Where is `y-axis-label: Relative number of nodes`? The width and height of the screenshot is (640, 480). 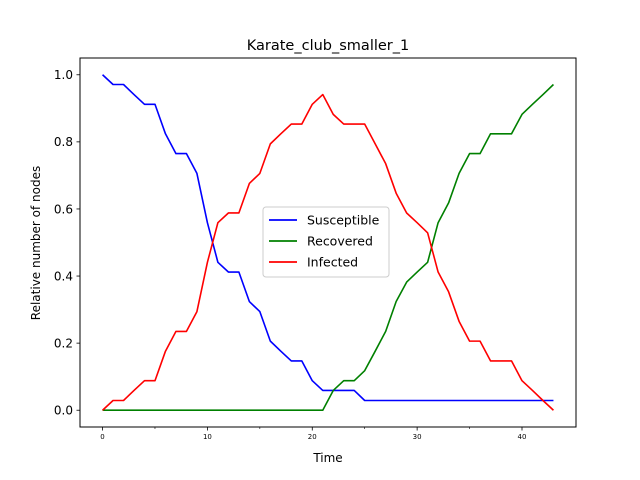 y-axis-label: Relative number of nodes is located at coordinates (36, 243).